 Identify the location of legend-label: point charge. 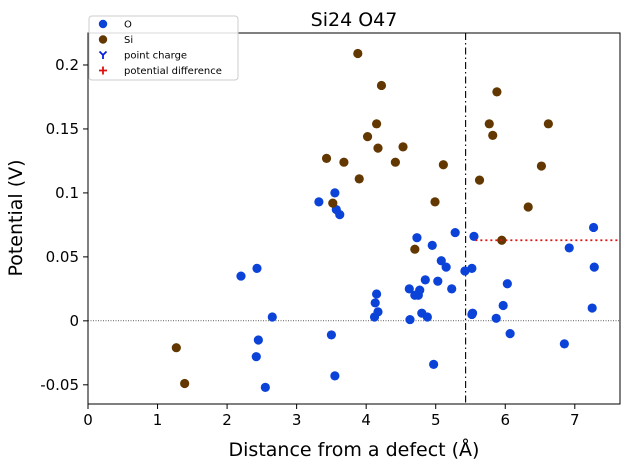
(155, 56).